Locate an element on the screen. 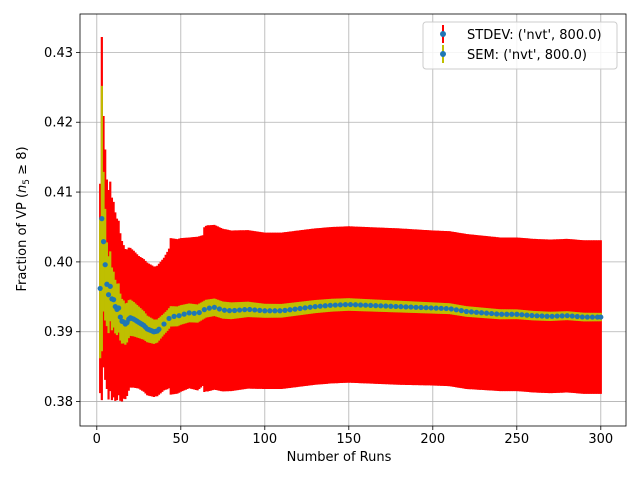 The image size is (640, 480). legend-handle-sem is located at coordinates (443, 54).